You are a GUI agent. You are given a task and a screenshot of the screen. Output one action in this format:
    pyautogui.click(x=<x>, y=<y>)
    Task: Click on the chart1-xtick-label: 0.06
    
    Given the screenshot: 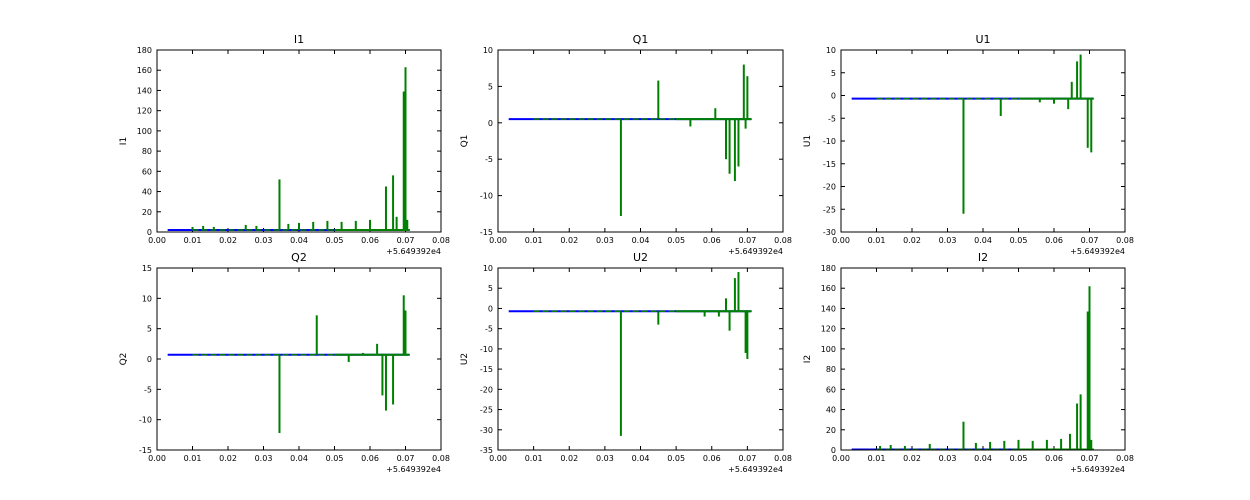 What is the action you would take?
    pyautogui.click(x=370, y=240)
    